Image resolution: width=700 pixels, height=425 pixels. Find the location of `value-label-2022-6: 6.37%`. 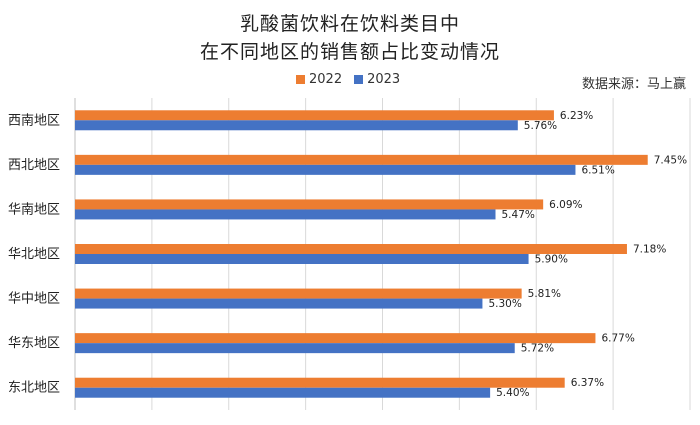

value-label-2022-6: 6.37% is located at coordinates (587, 383).